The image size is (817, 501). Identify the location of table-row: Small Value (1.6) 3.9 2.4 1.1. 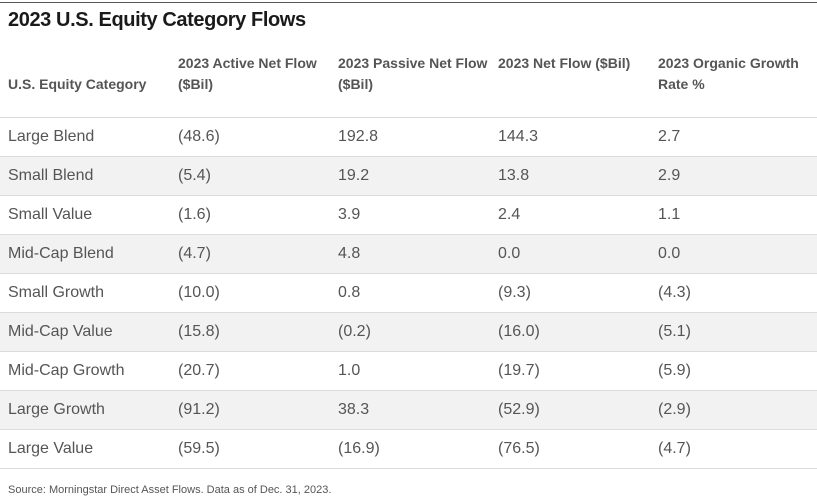
(408, 215).